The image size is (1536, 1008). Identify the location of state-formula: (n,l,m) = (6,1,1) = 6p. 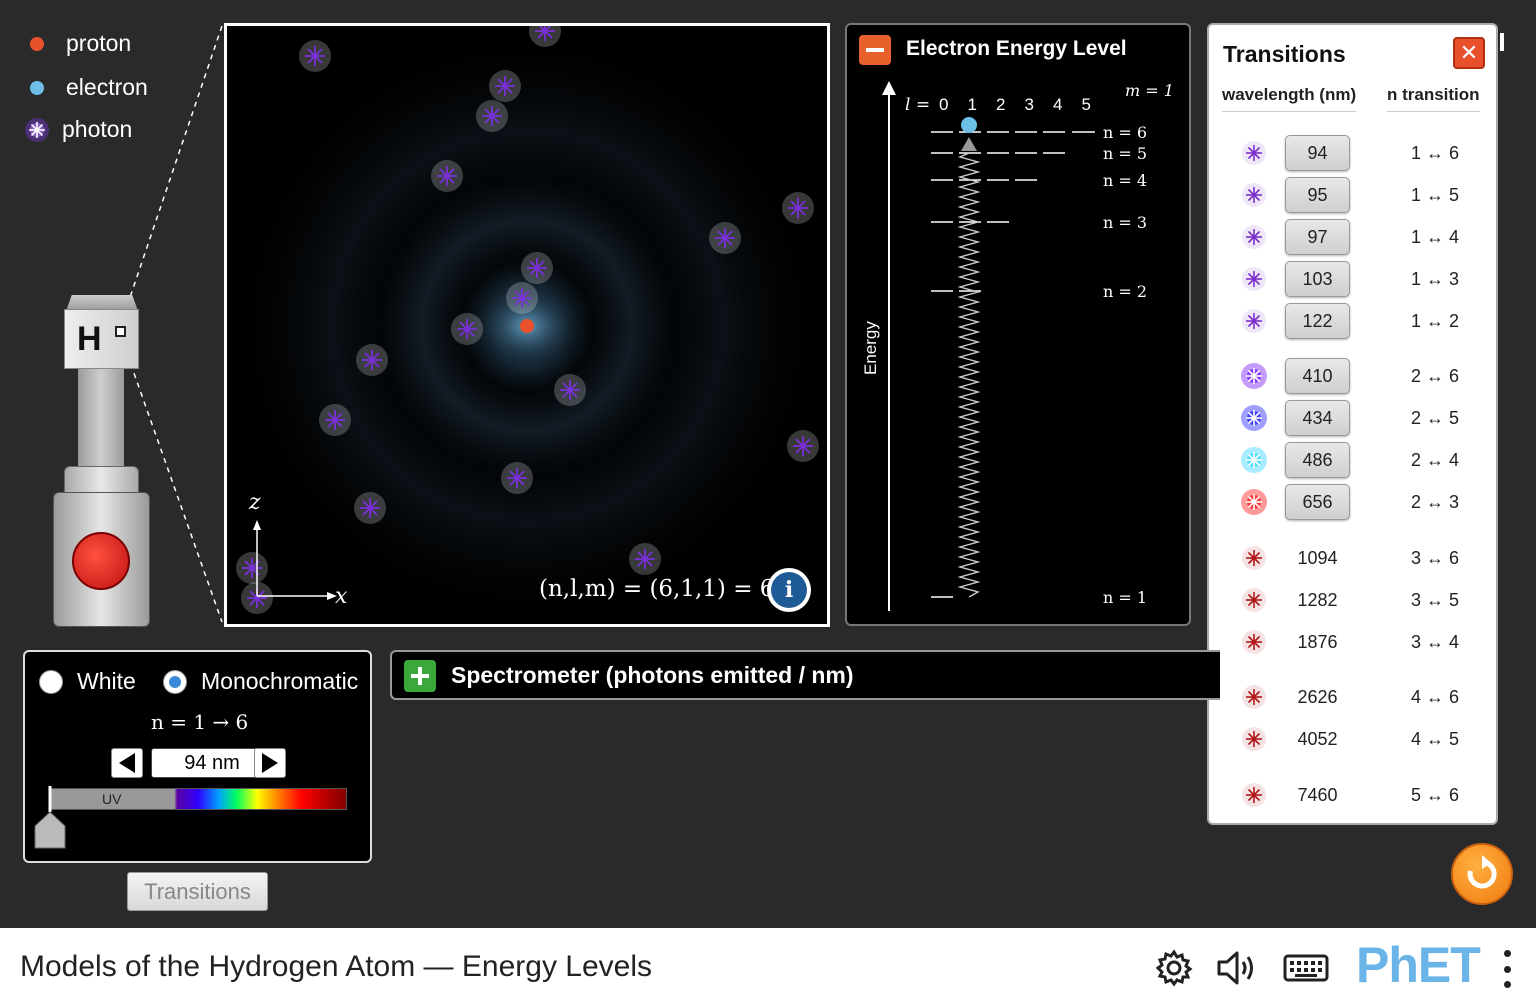
(664, 589).